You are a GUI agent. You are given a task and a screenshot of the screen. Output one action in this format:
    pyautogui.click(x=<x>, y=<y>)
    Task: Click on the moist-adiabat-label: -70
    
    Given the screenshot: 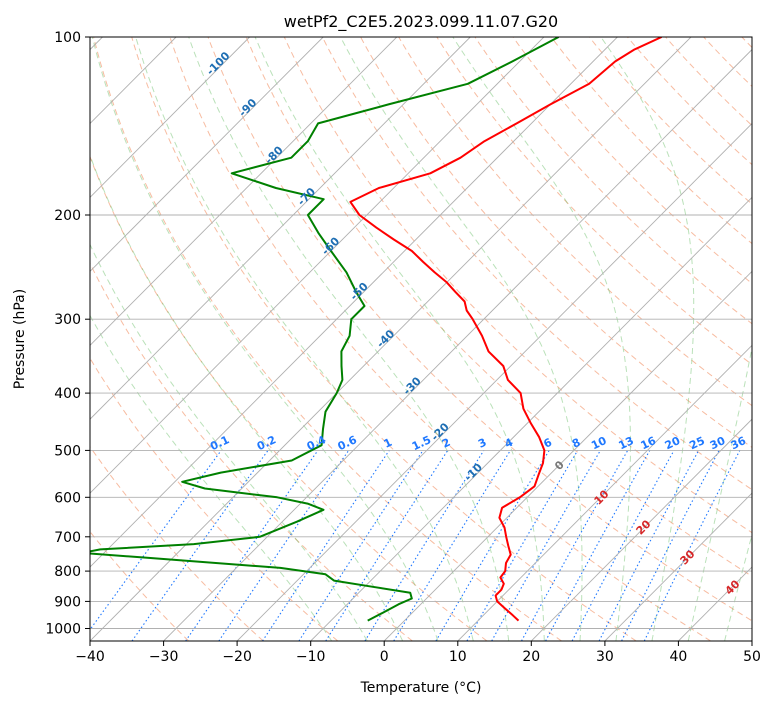 What is the action you would take?
    pyautogui.click(x=306, y=196)
    